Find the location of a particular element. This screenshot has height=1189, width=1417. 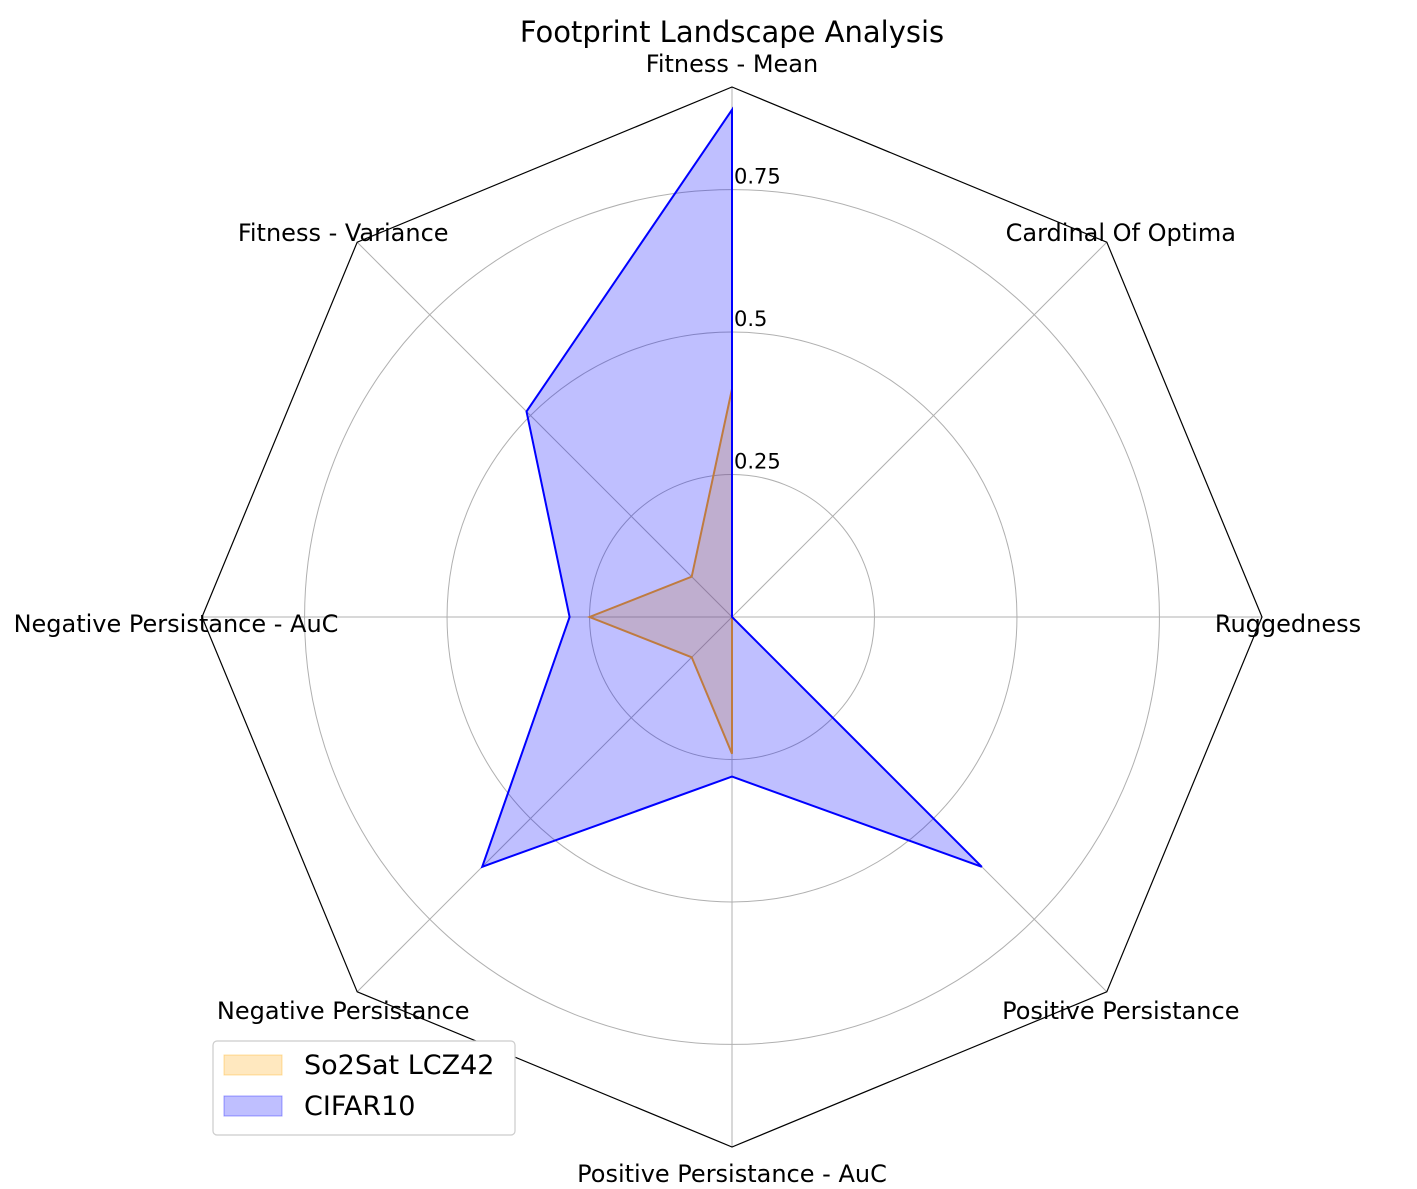

axis-label-positive-persistance-auc: Positive Persistance - AuC is located at coordinates (732, 1174).